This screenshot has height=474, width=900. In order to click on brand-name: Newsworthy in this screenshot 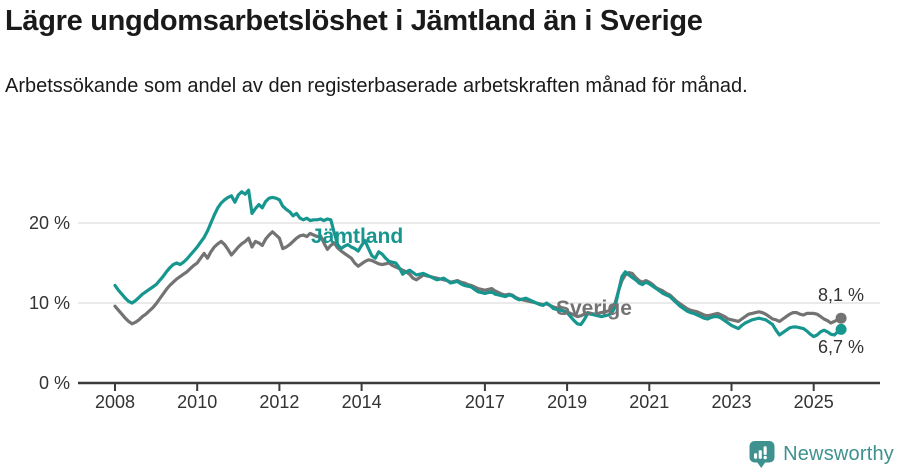, I will do `click(838, 454)`.